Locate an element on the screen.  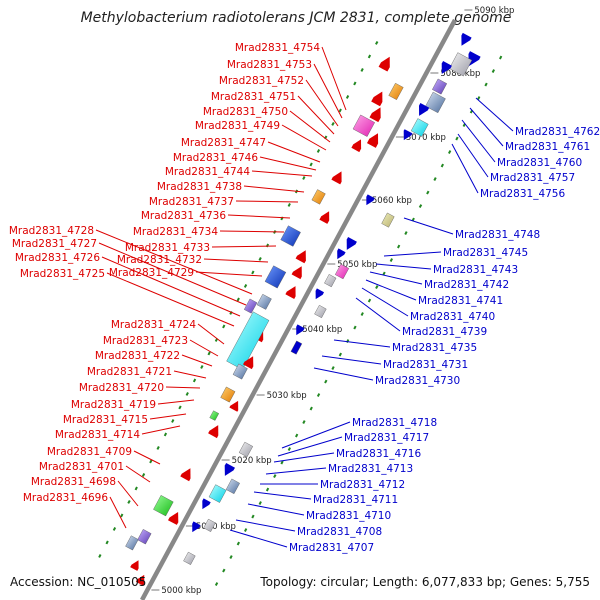
gene-label-mrad2831_4746: Mrad2831_4746 is located at coordinates (215, 158).